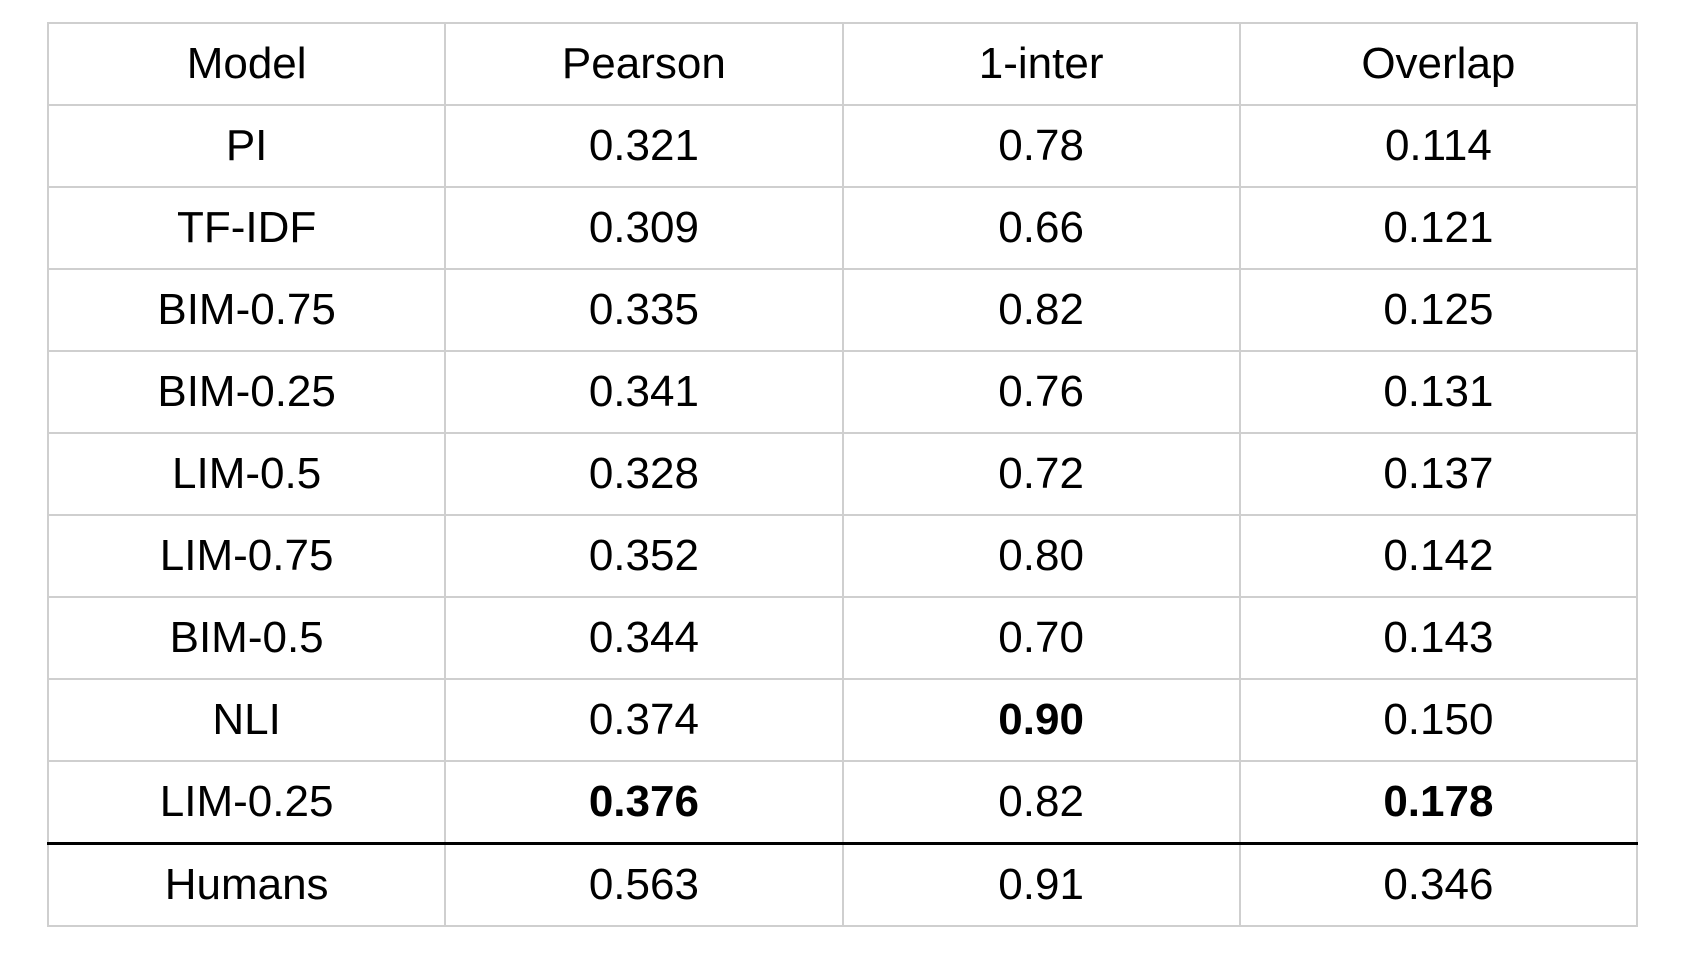  I want to click on body-cell: BIM-0.25, so click(246, 392).